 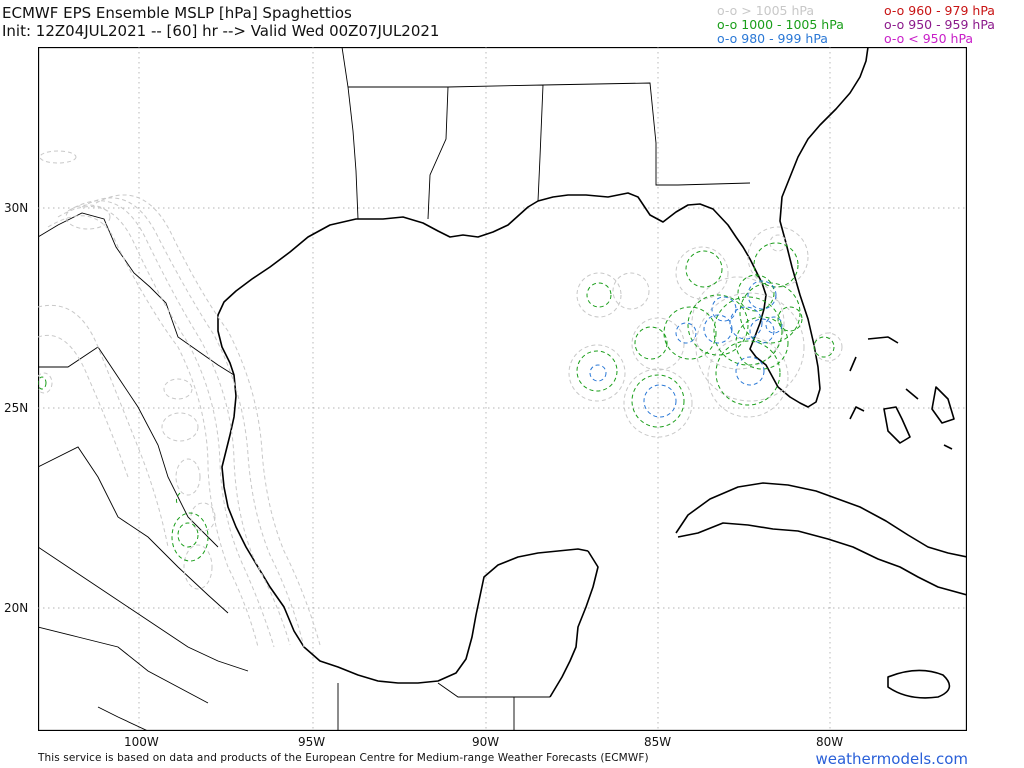 I want to click on x-tick-90w: 90W, so click(x=486, y=742).